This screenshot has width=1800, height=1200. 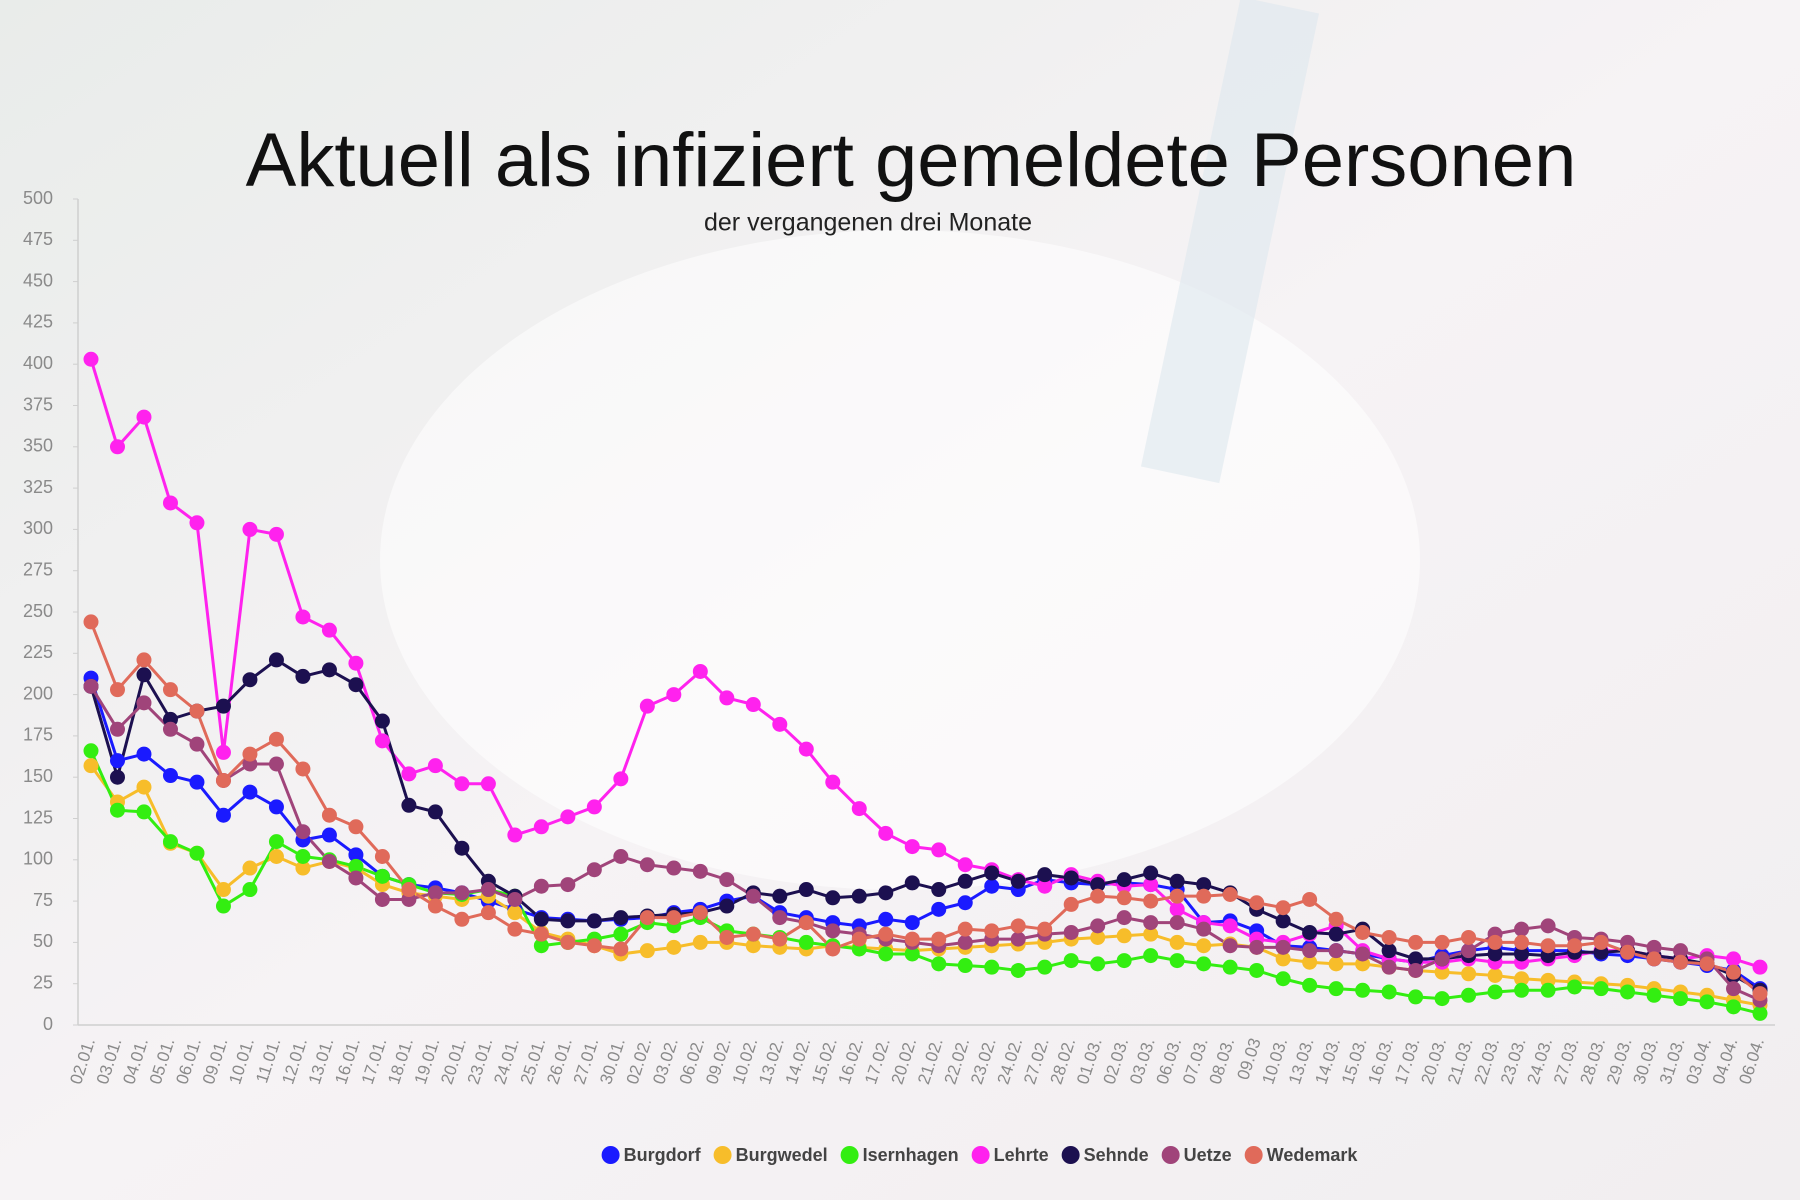 I want to click on y-tick-label: 425, so click(x=38, y=322).